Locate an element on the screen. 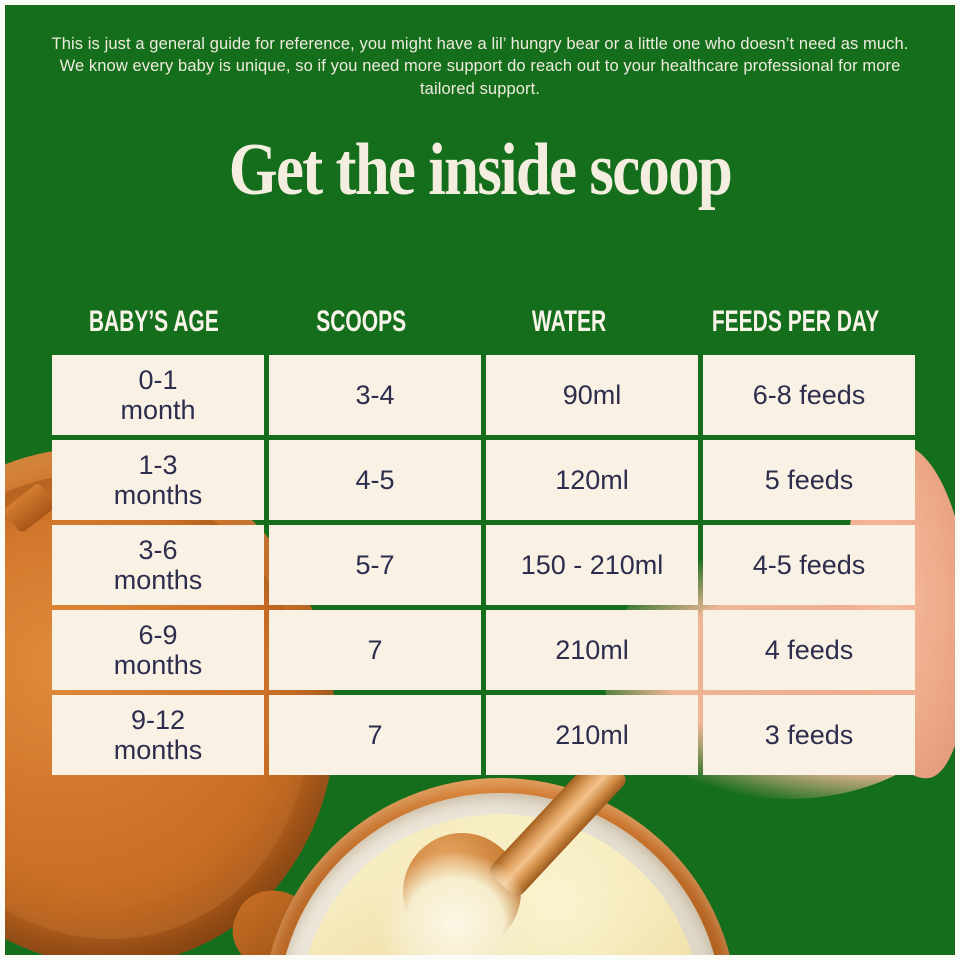  table-cell-age: 3-6 months is located at coordinates (158, 565).